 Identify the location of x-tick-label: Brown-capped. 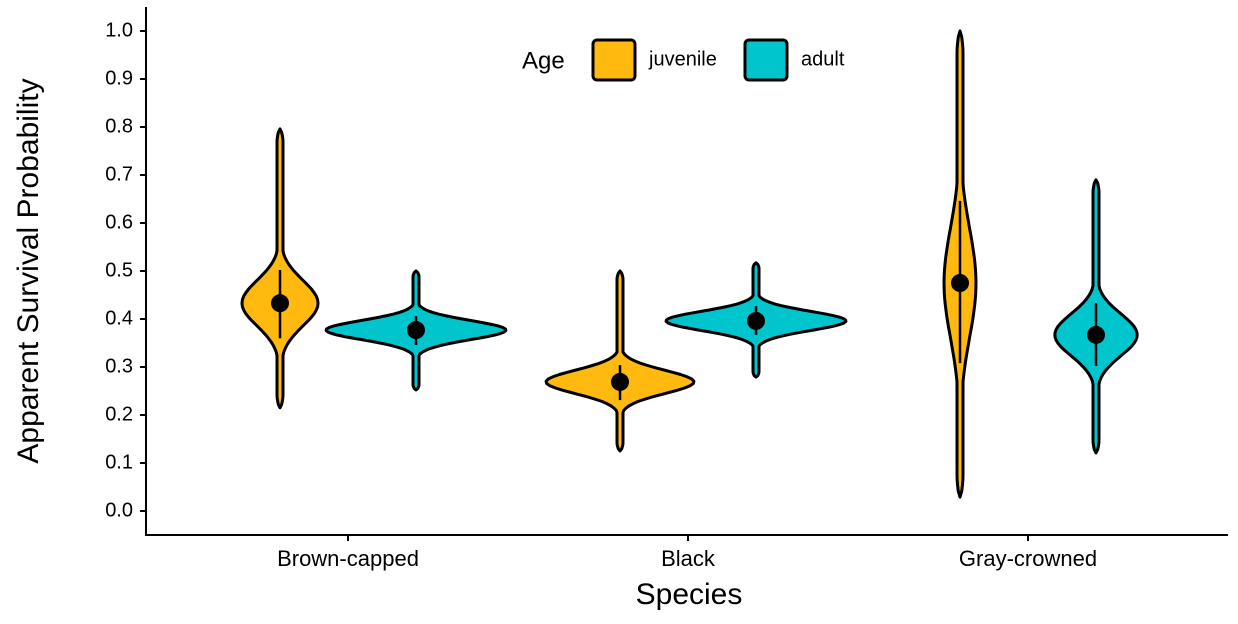
(348, 558).